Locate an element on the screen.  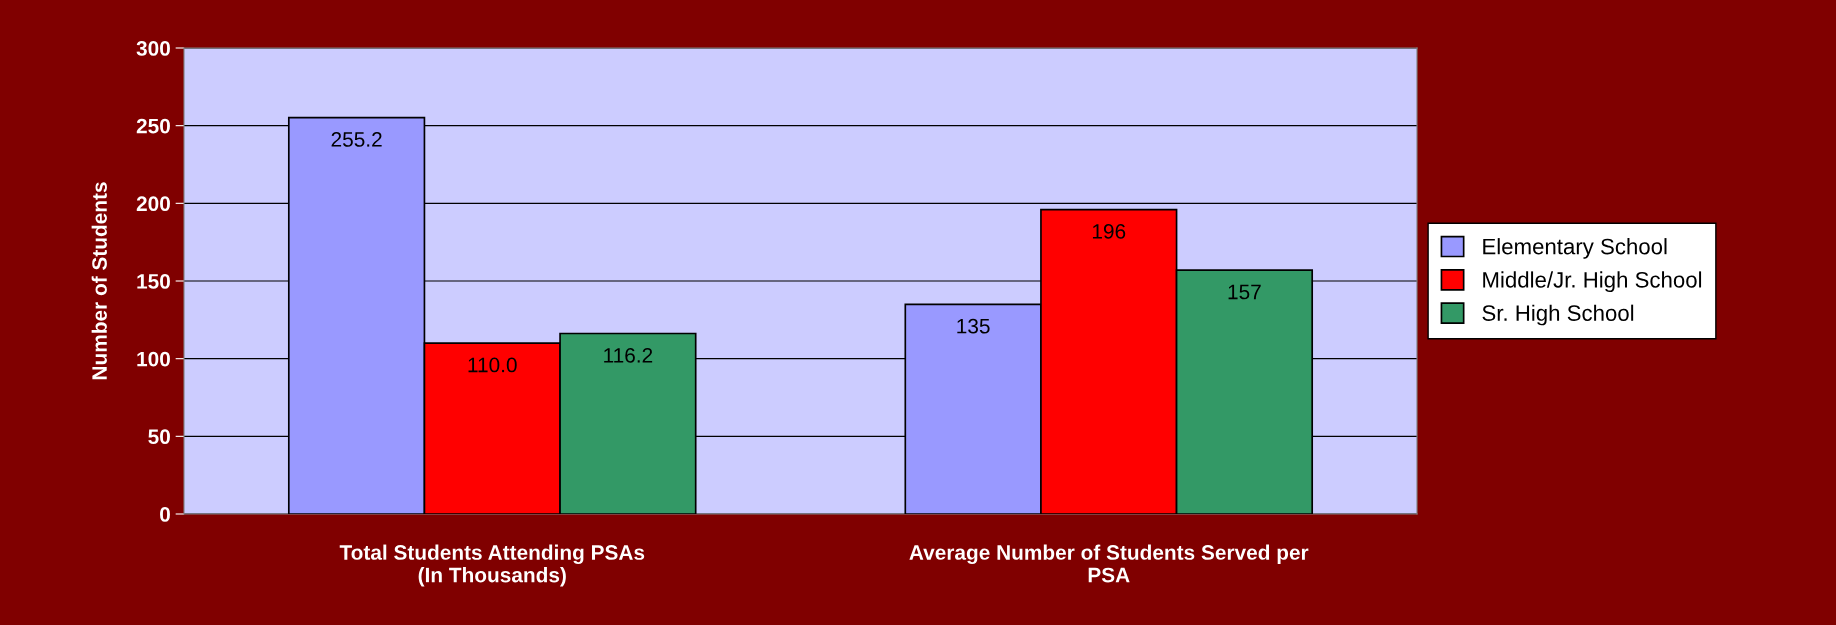
x-tick-label: Average Number of Students Served per PSA is located at coordinates (1109, 563).